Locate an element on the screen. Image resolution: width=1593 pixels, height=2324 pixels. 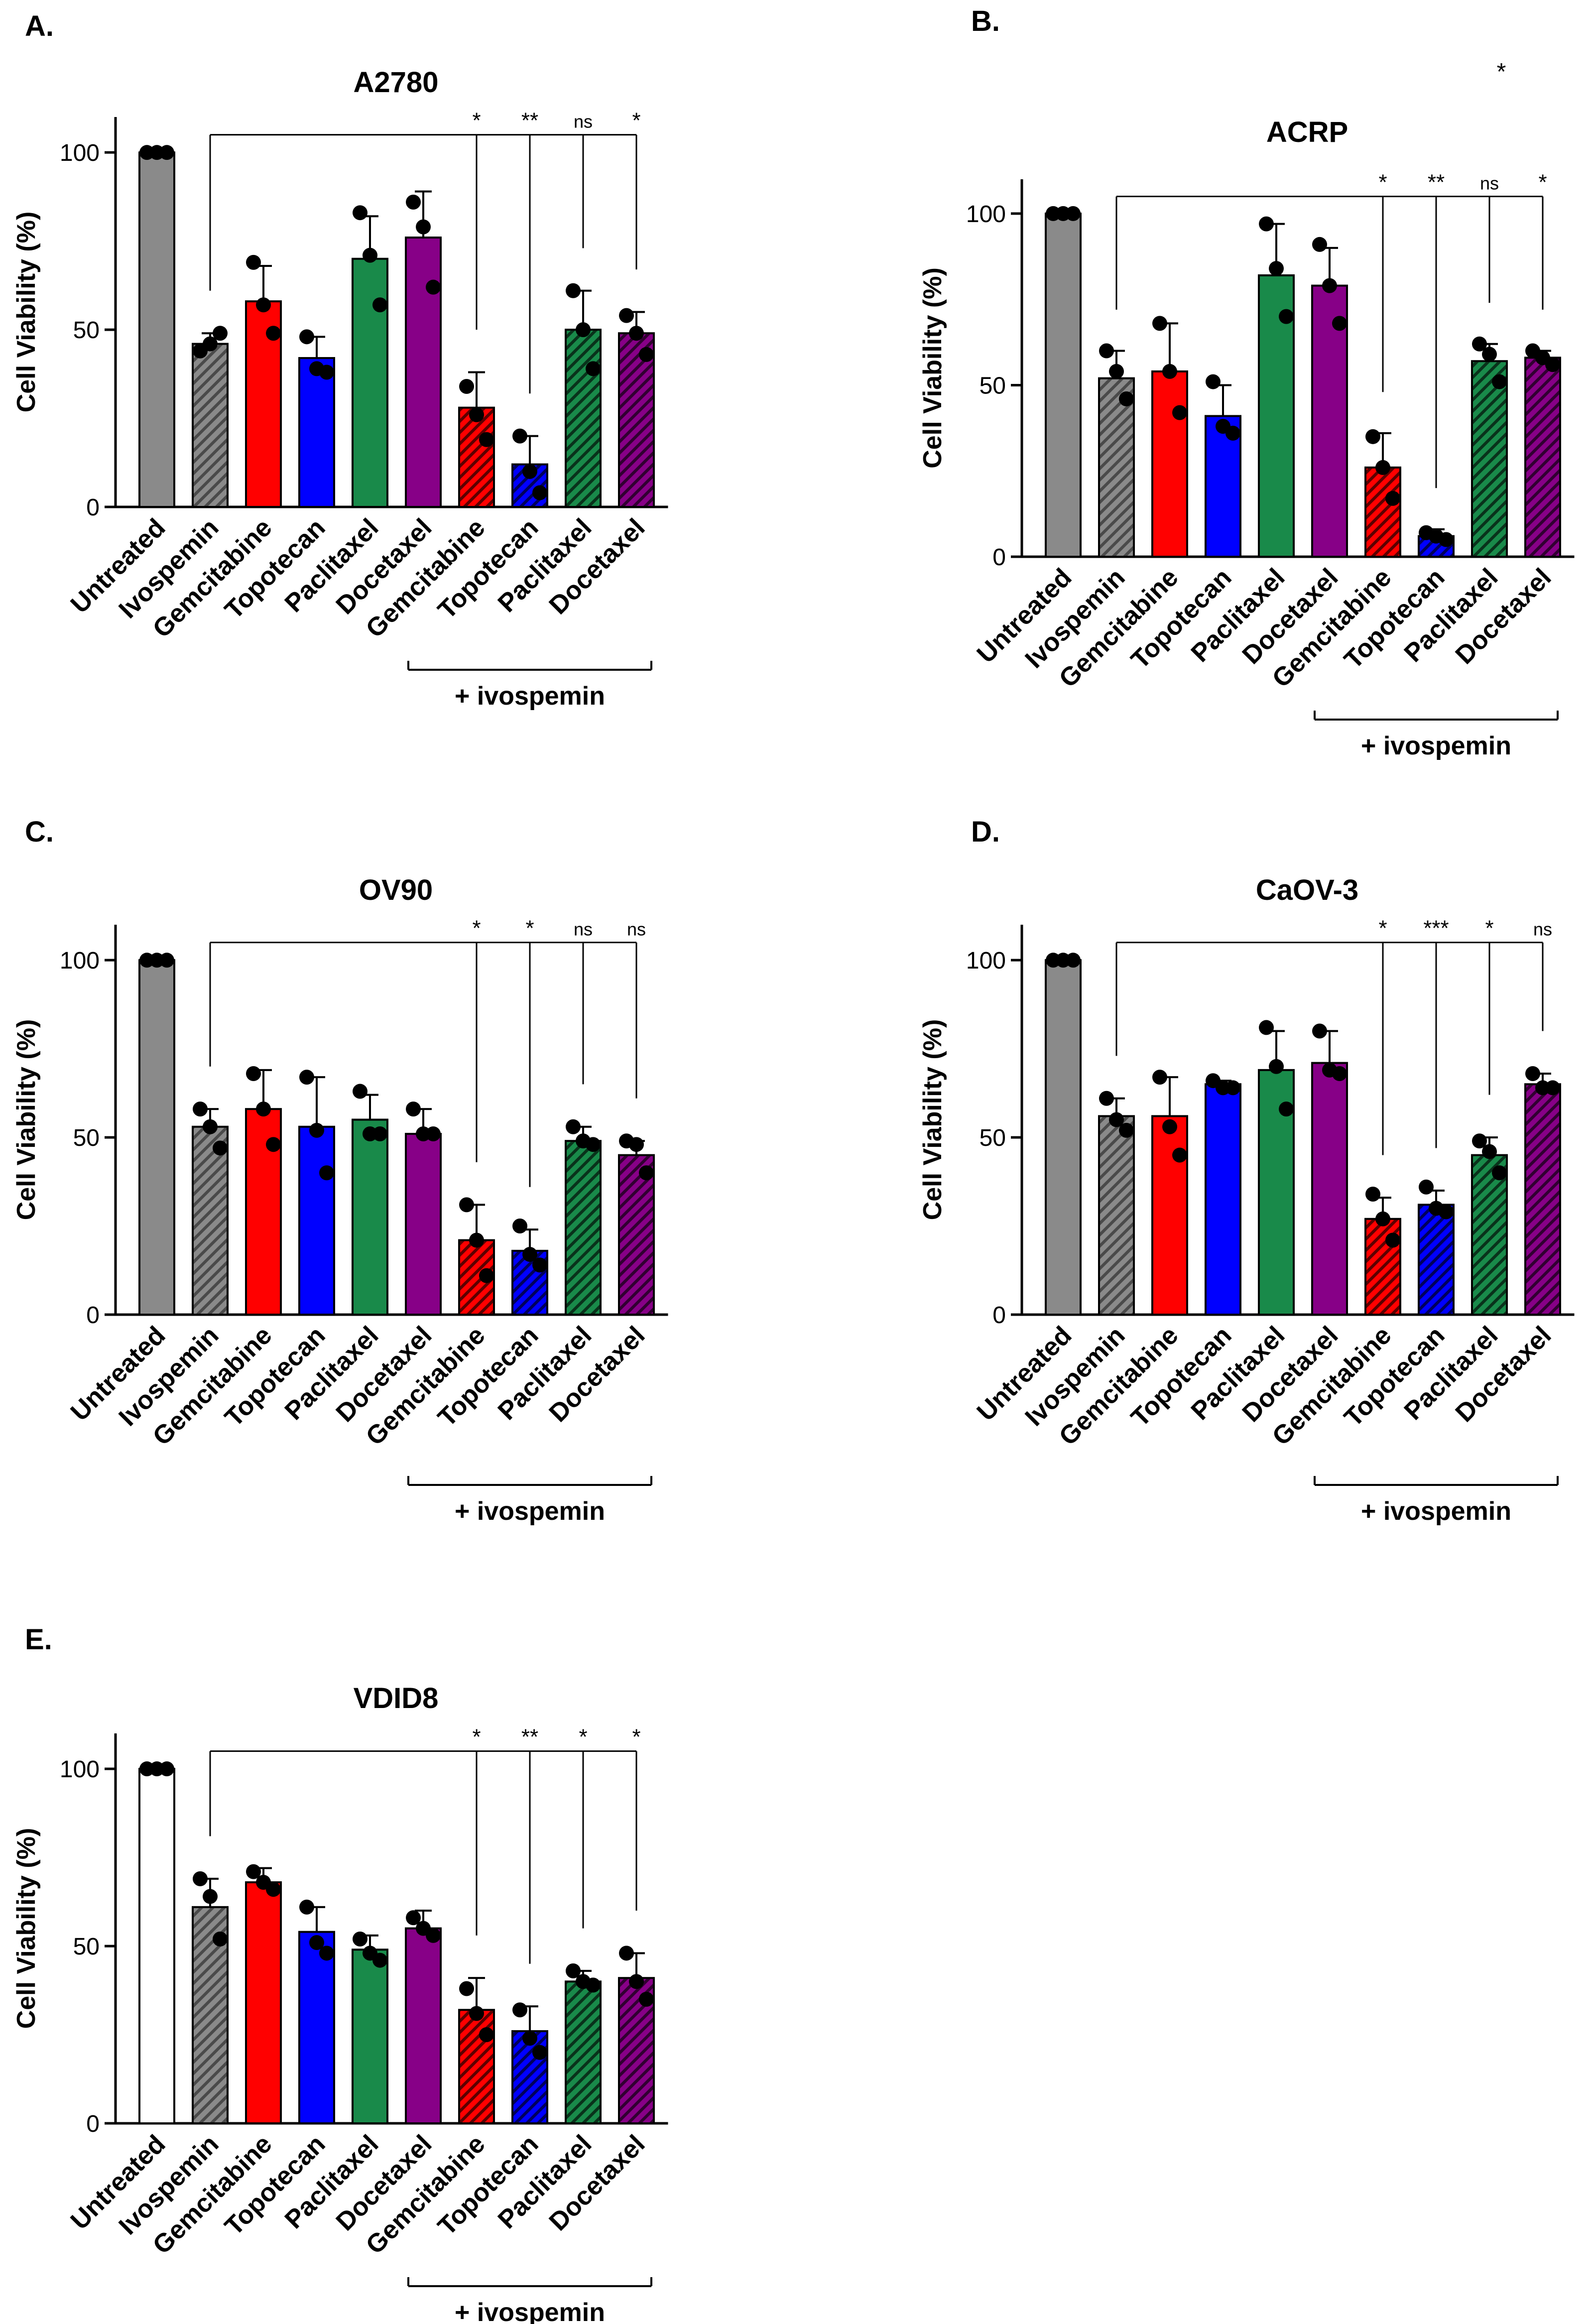
chart-title: VDID8 is located at coordinates (396, 1698).